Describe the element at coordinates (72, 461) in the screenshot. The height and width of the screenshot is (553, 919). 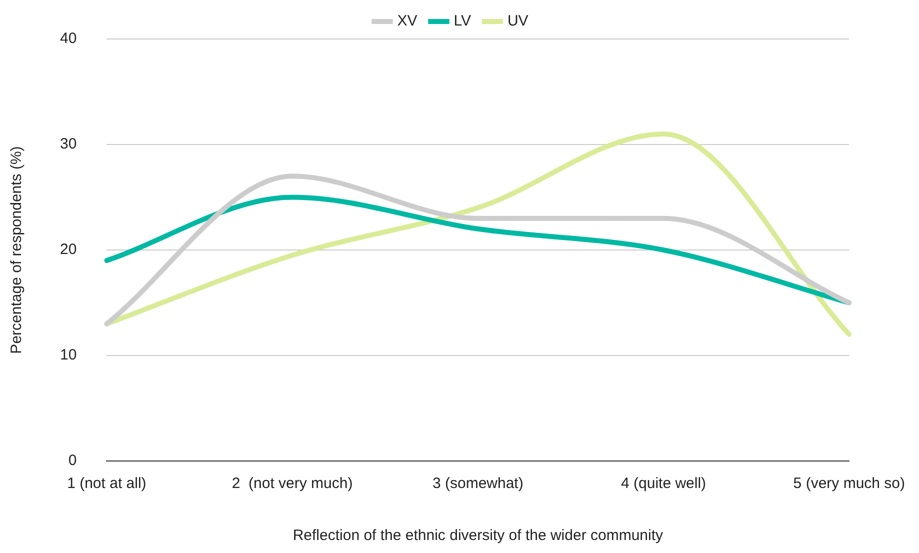
I see `y-tick-label: 0` at that location.